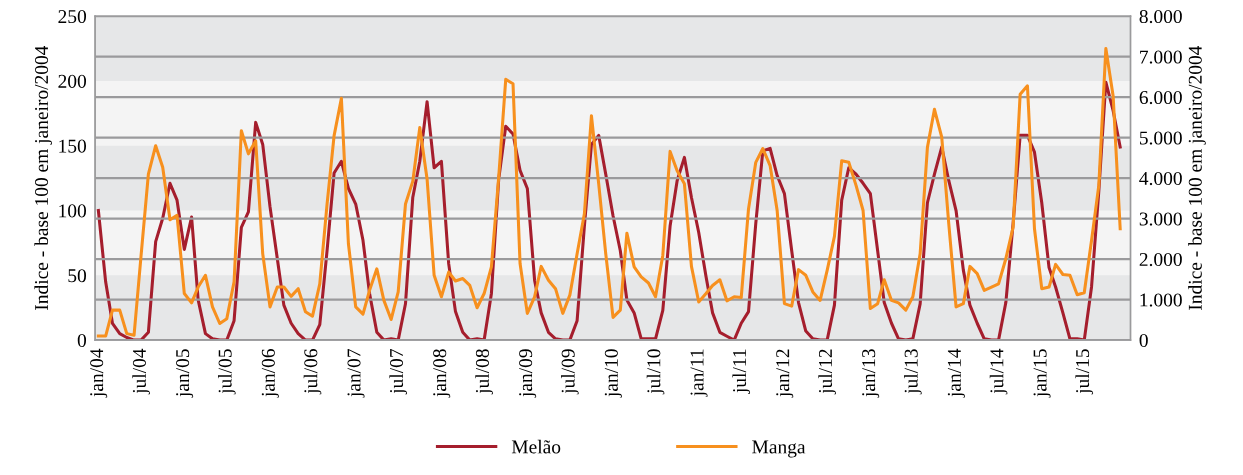  Describe the element at coordinates (570, 372) in the screenshot. I see `x-tick-label: jul/09` at that location.